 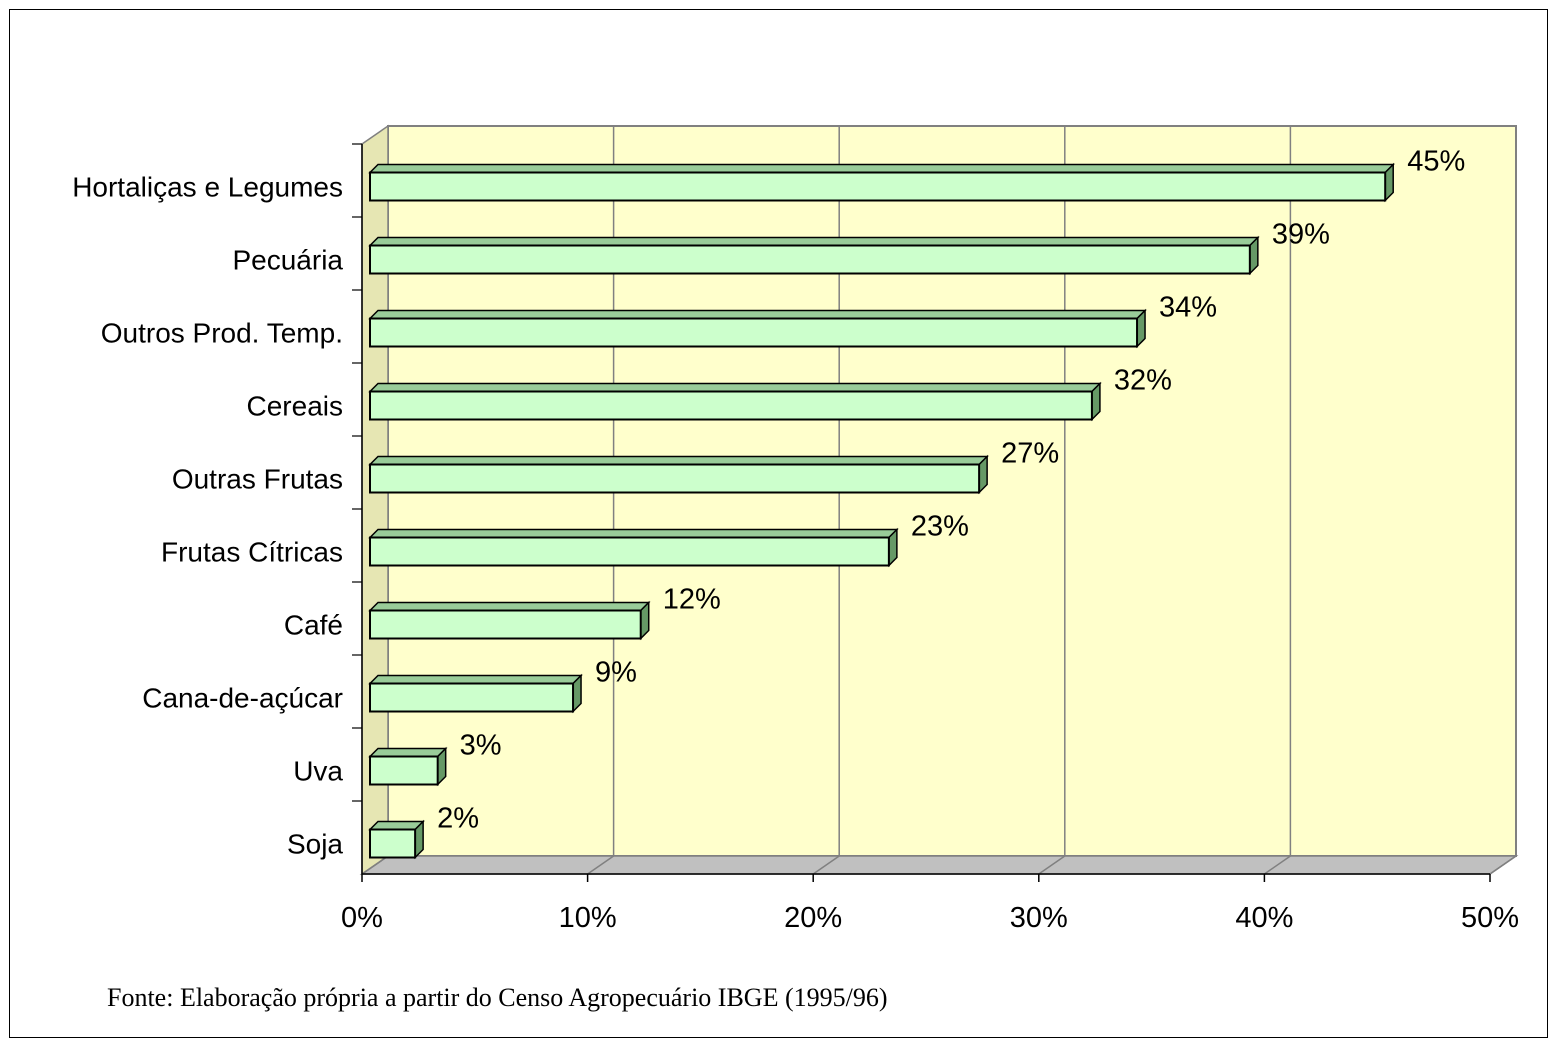 What do you see at coordinates (315, 844) in the screenshot?
I see `category-label: Soja` at bounding box center [315, 844].